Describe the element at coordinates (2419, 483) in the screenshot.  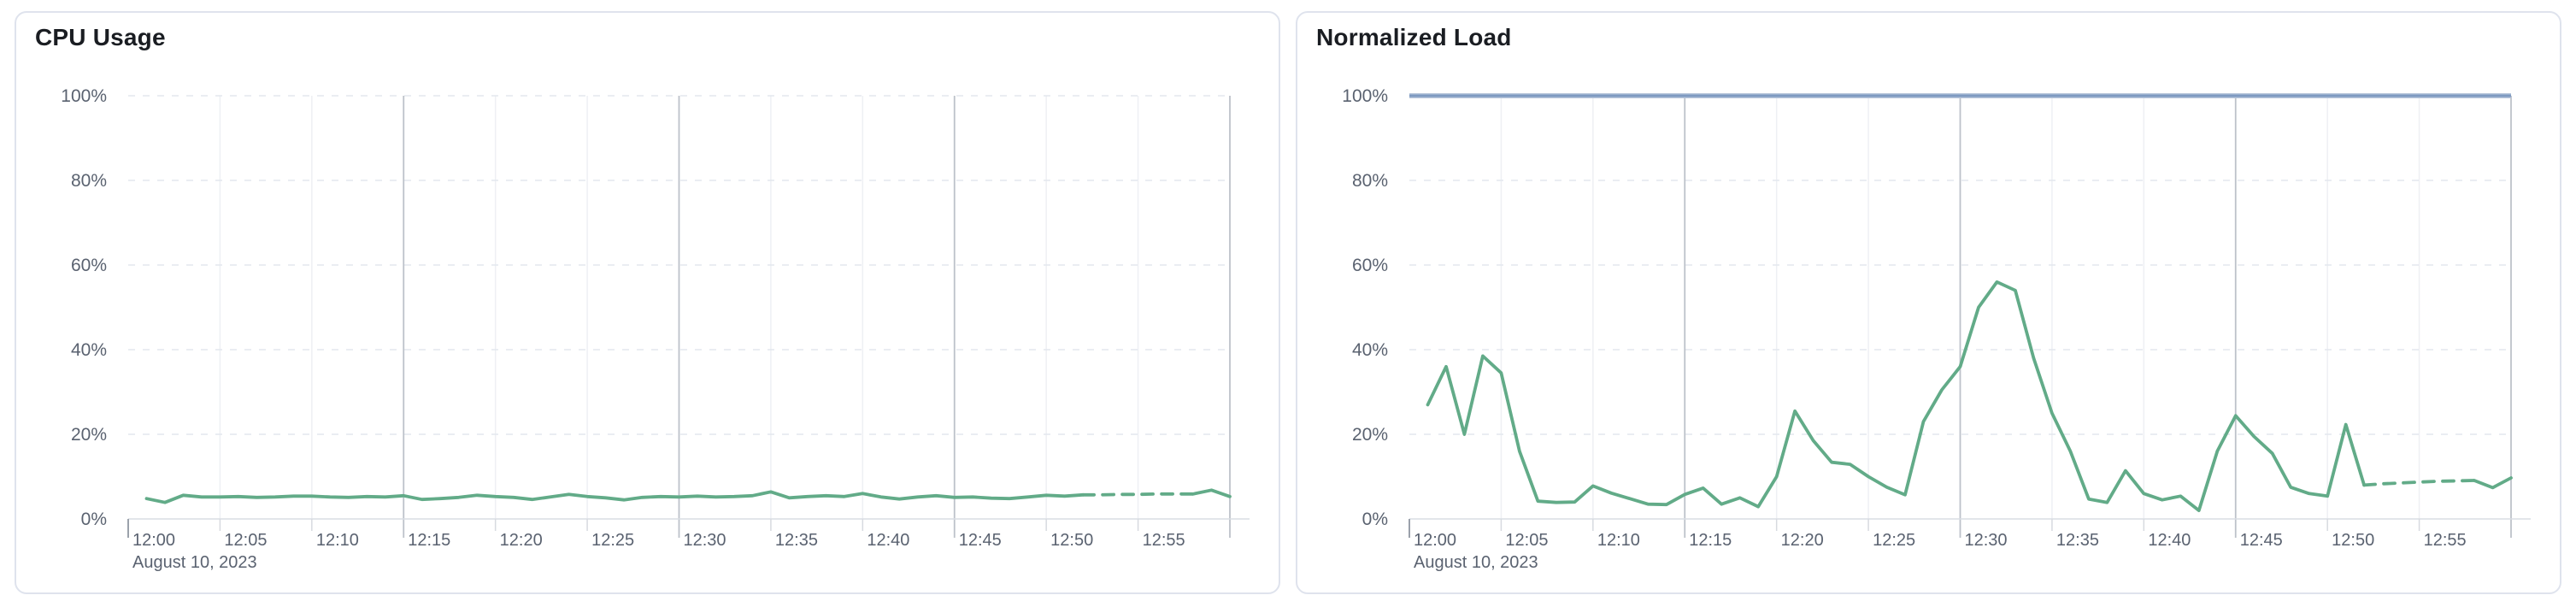
I see `normalized-load-line-dashed-projection` at that location.